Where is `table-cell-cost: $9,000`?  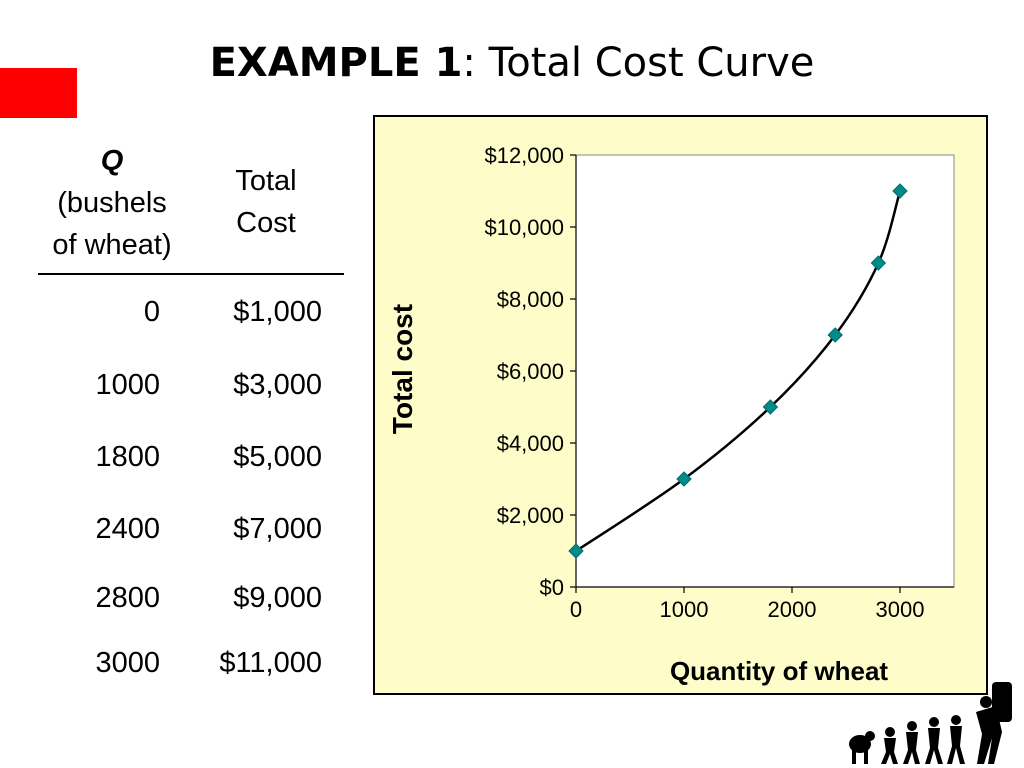 table-cell-cost: $9,000 is located at coordinates (277, 598).